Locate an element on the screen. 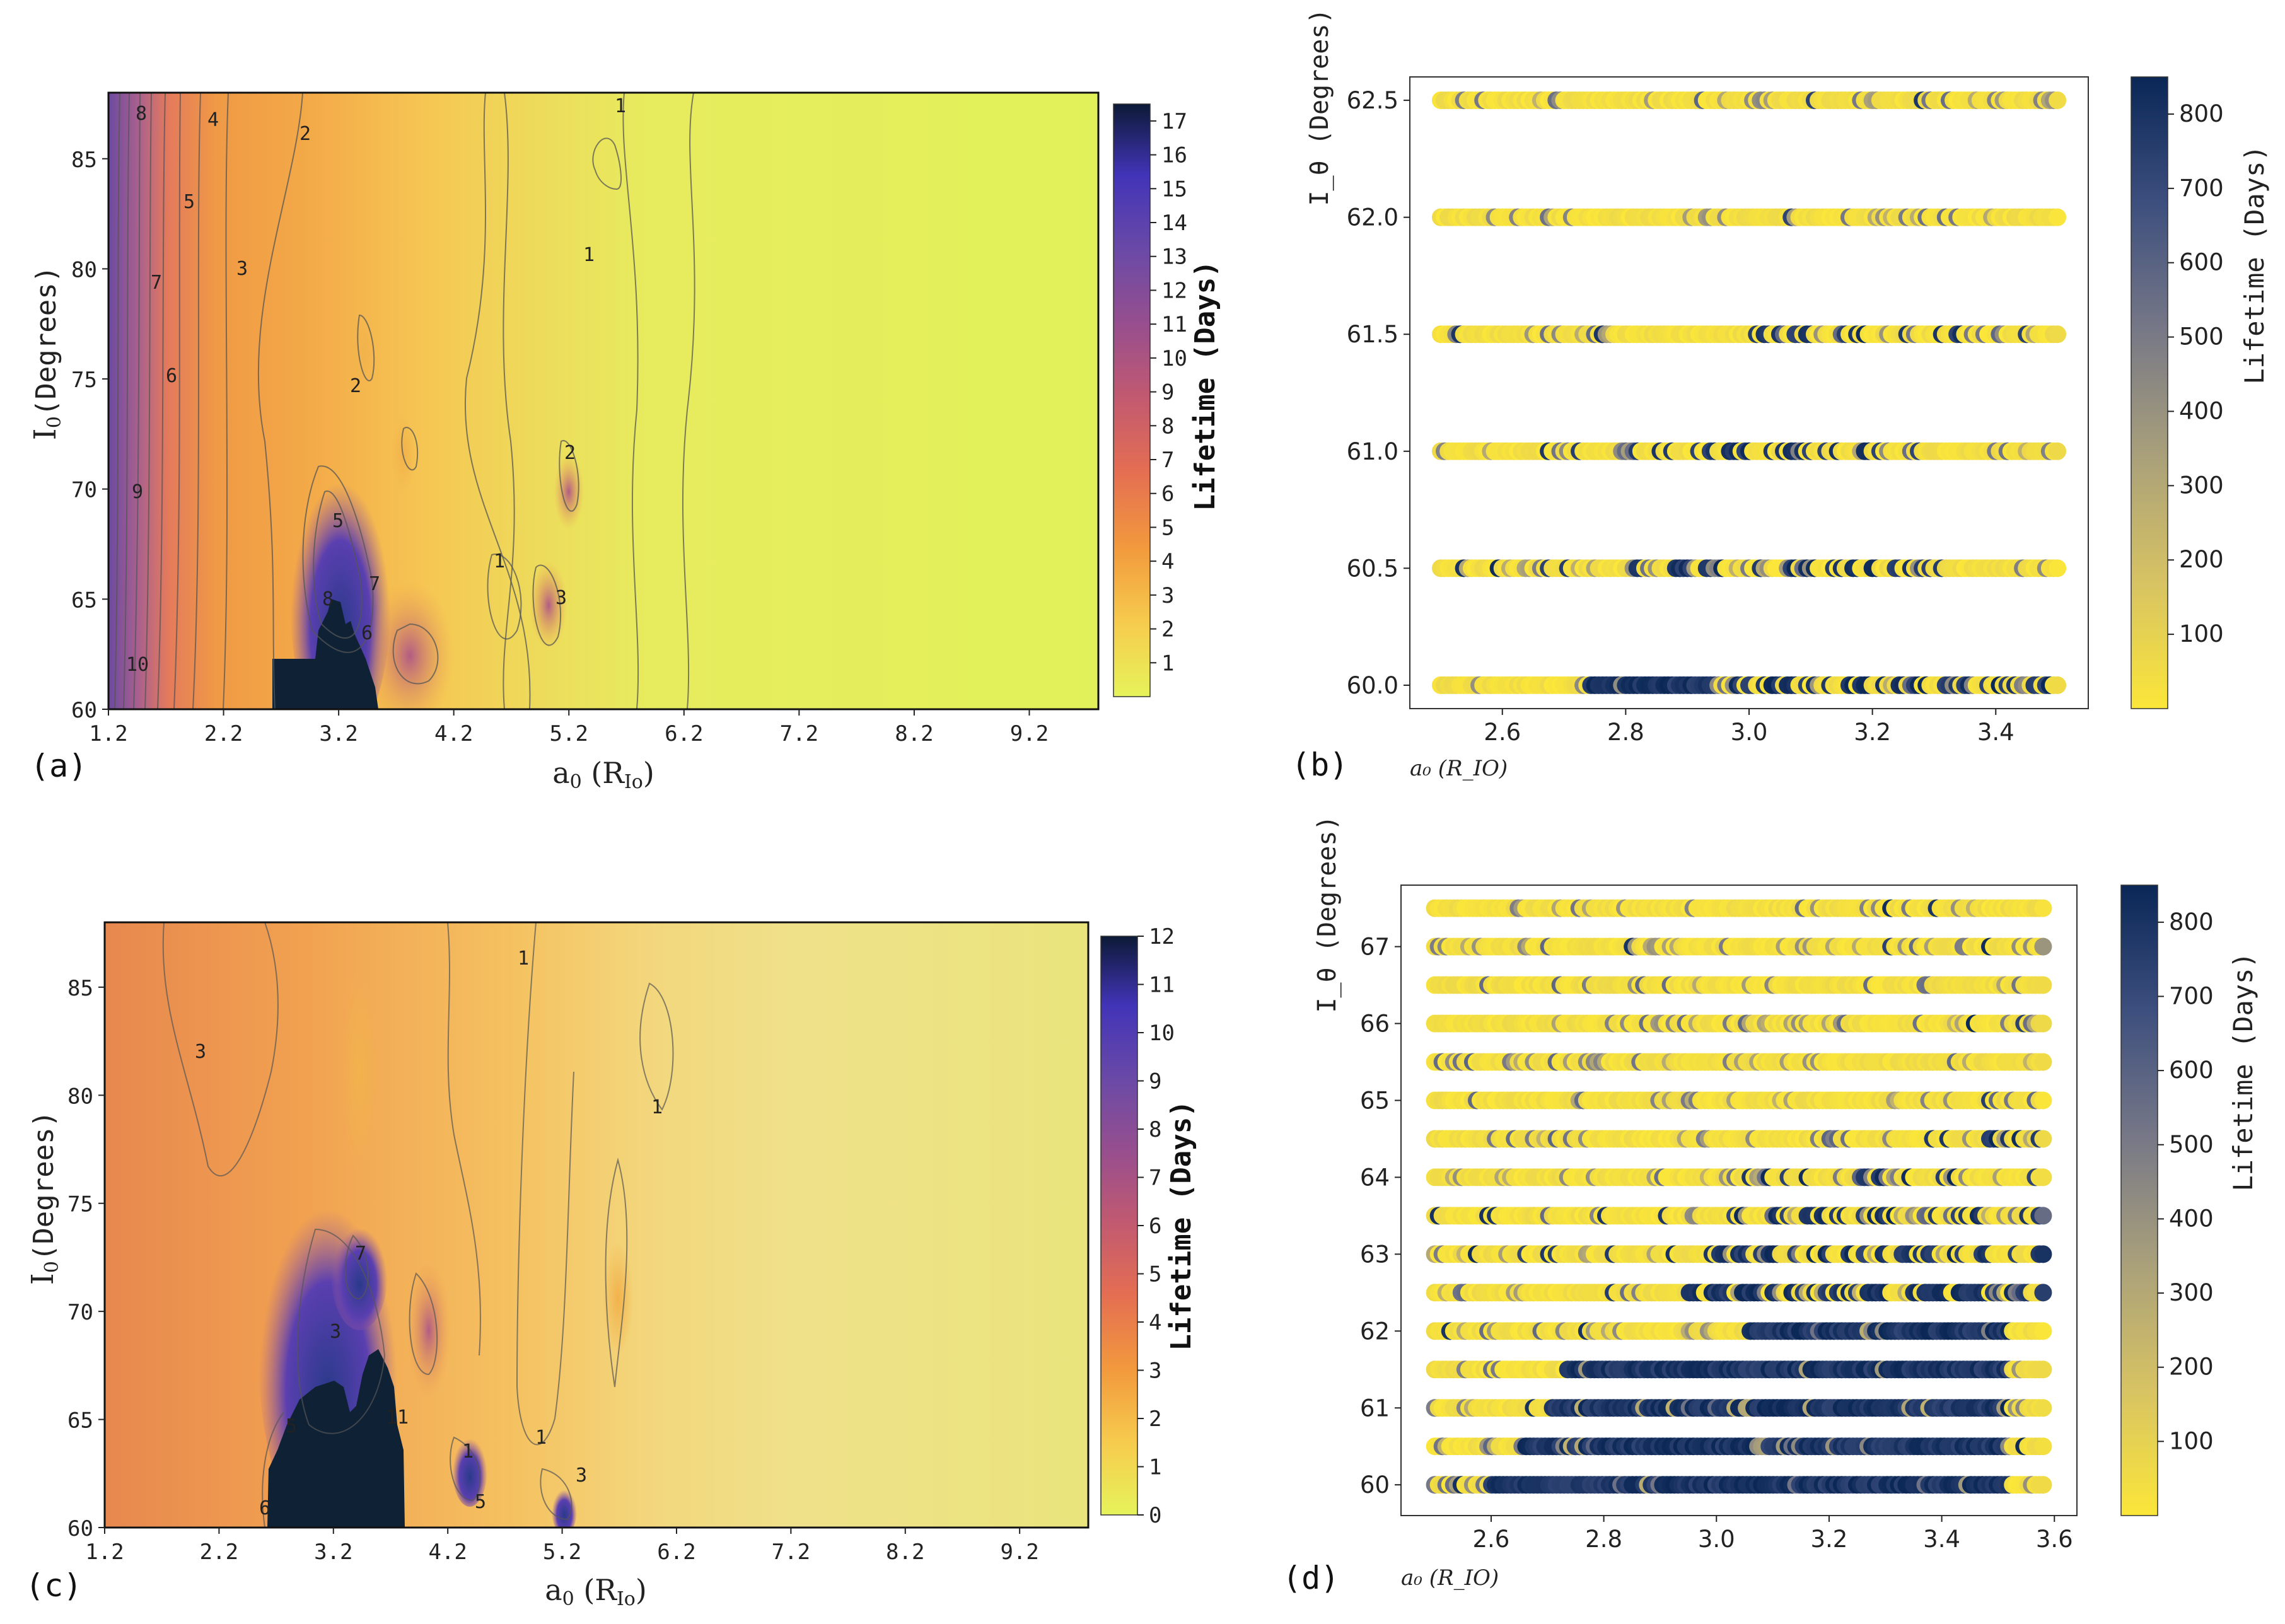 The image size is (2285, 1624). y-tick-label: 60 is located at coordinates (1375, 1485).